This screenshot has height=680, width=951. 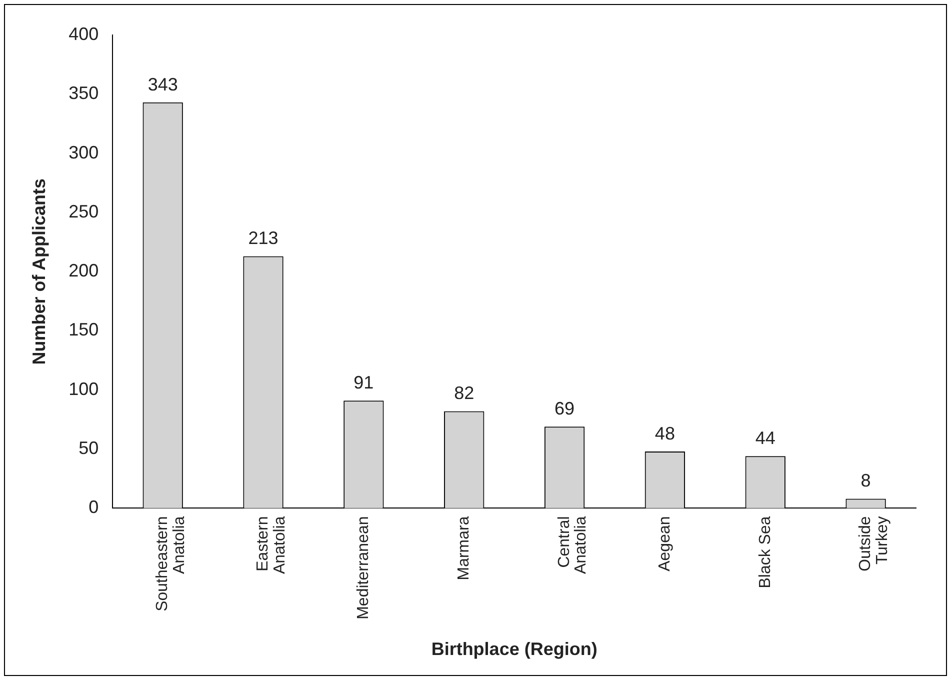 I want to click on x-tick-label: Mediterranean, so click(x=363, y=568).